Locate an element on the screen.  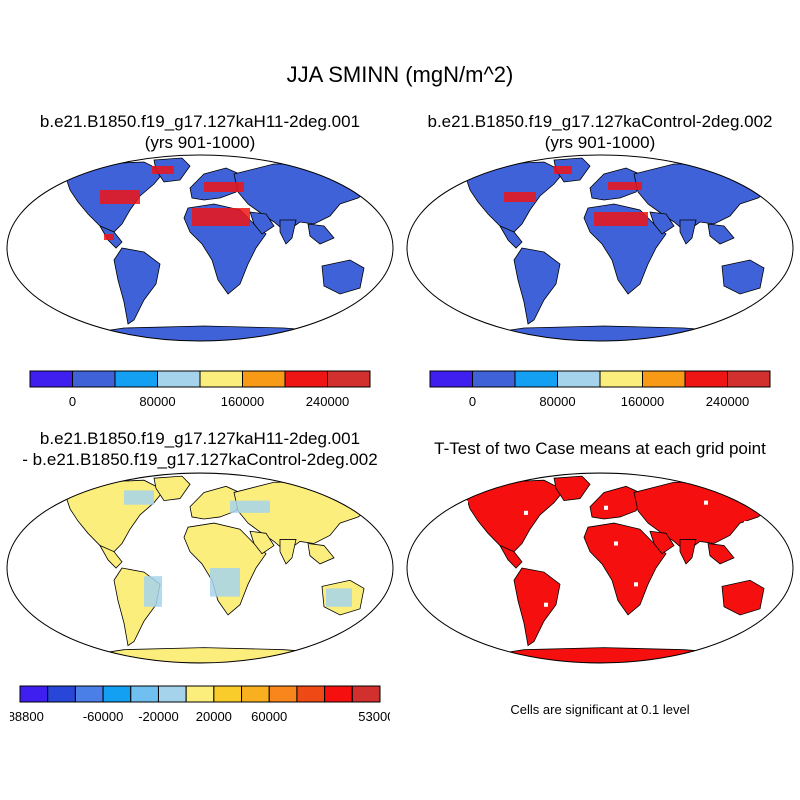
colorbar-tick-label: -888800 is located at coordinates (27, 716).